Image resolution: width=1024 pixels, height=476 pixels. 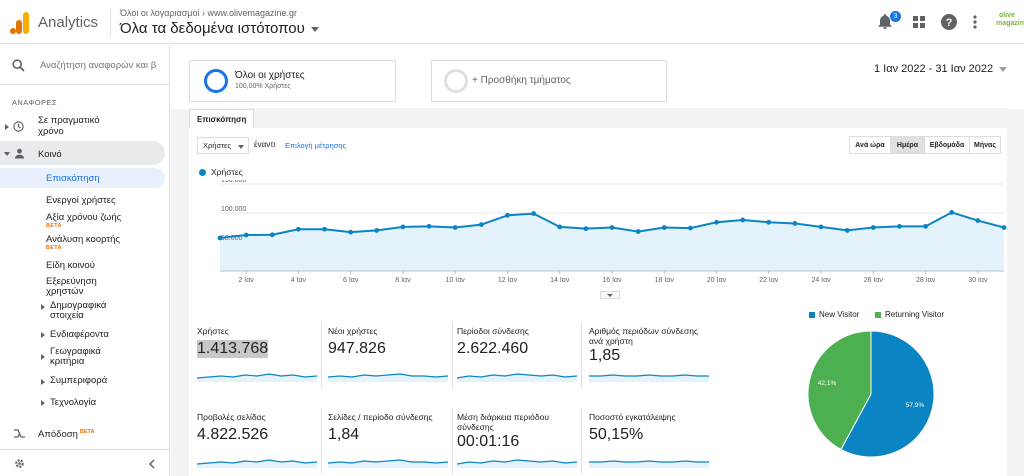 I want to click on sidebar-item-audiences: Είδη κοινού, so click(x=70, y=265).